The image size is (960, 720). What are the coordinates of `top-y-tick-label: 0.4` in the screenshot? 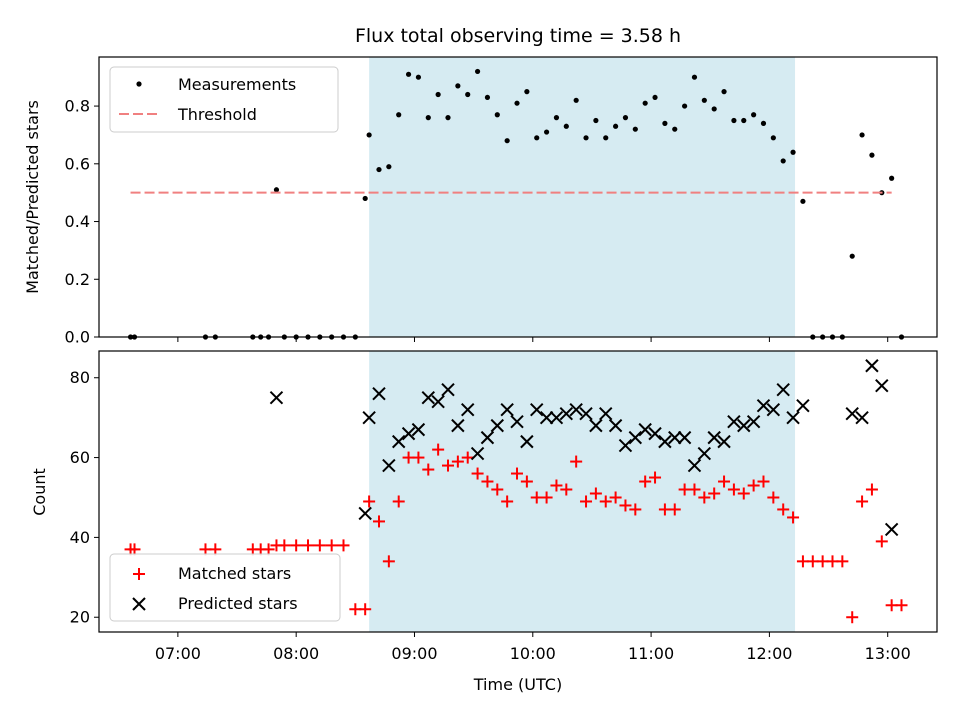 It's located at (77, 221).